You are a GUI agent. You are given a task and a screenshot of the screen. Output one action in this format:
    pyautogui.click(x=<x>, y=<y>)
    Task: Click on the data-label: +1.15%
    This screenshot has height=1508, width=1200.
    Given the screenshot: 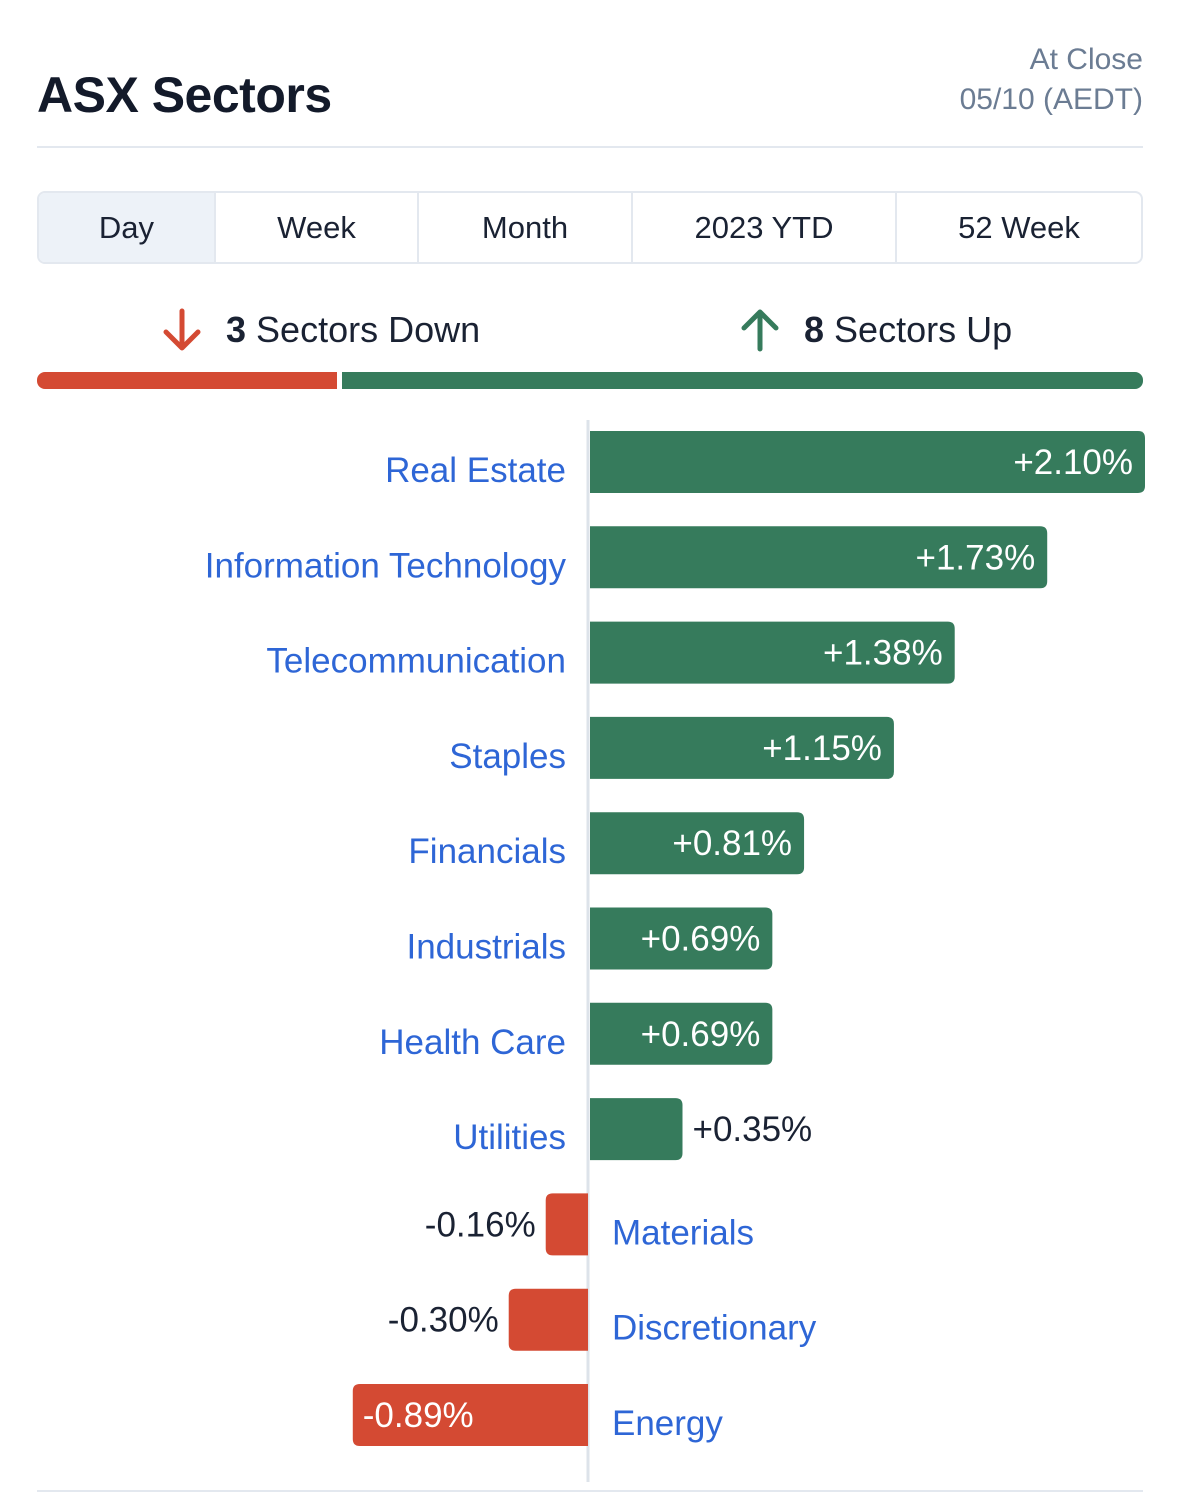 What is the action you would take?
    pyautogui.click(x=822, y=748)
    